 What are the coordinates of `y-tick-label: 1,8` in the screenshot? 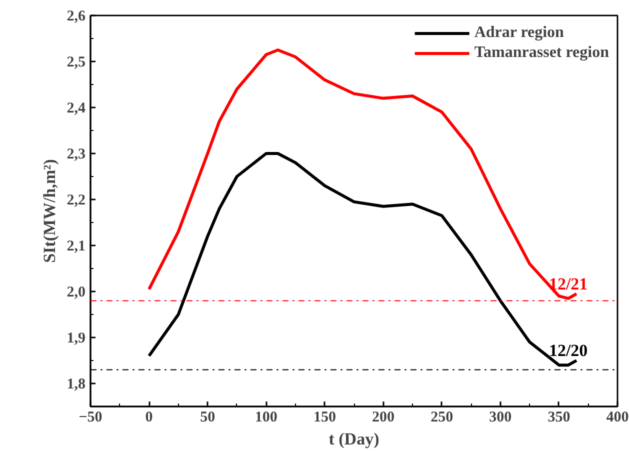 It's located at (76, 384).